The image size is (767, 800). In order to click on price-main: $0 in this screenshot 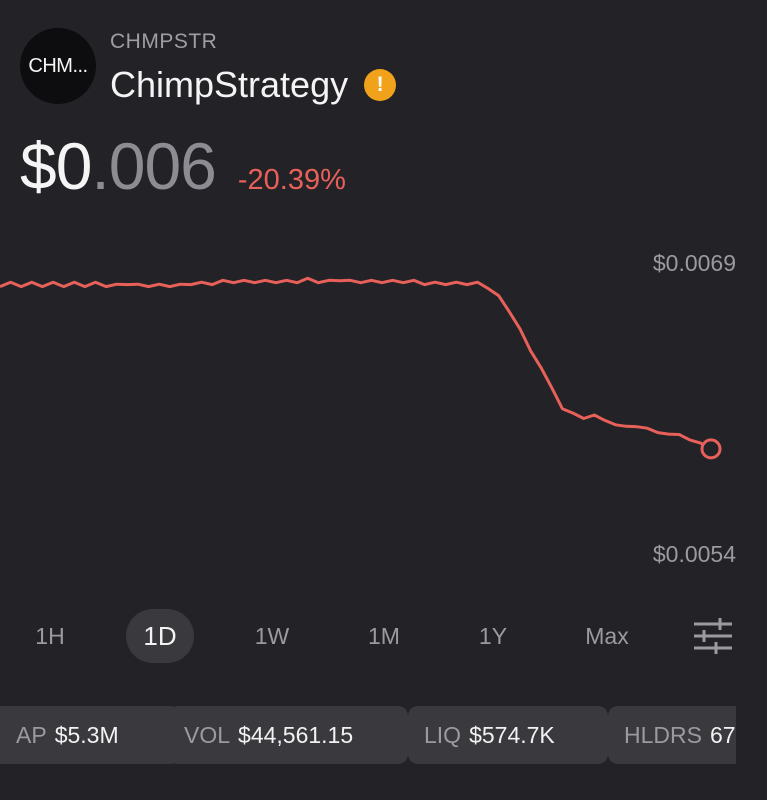, I will do `click(56, 166)`.